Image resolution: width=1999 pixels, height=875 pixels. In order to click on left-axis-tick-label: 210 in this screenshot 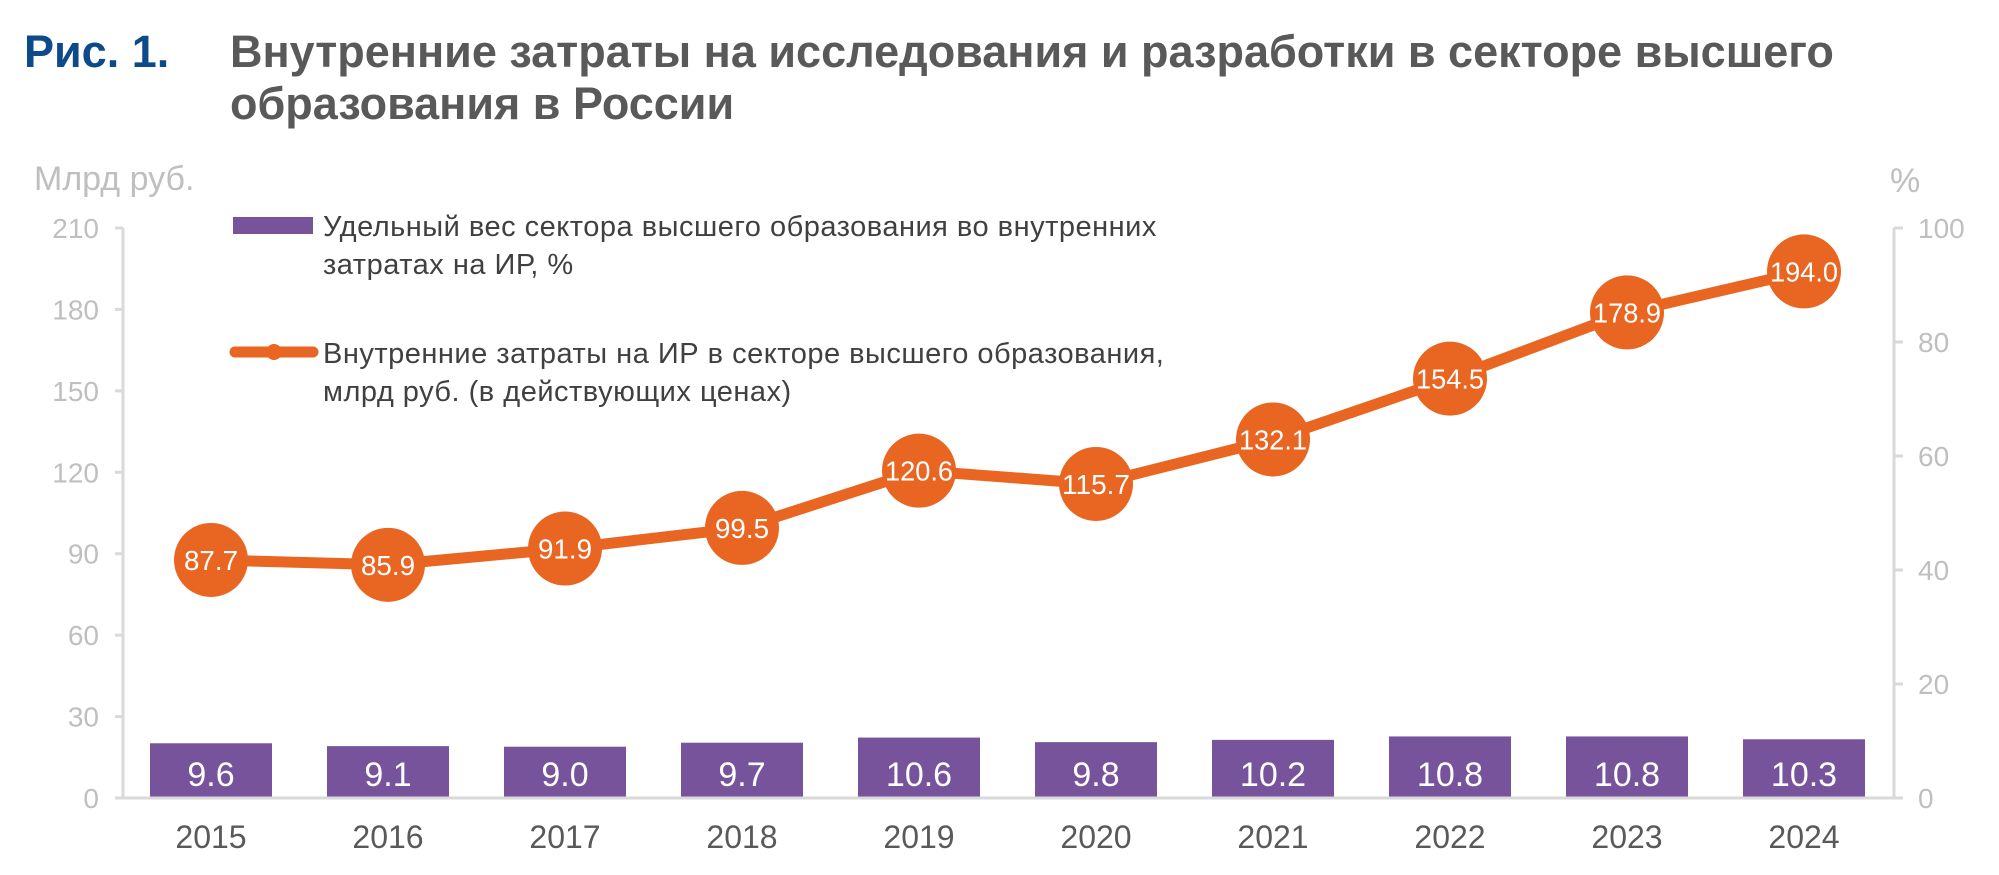, I will do `click(75, 228)`.